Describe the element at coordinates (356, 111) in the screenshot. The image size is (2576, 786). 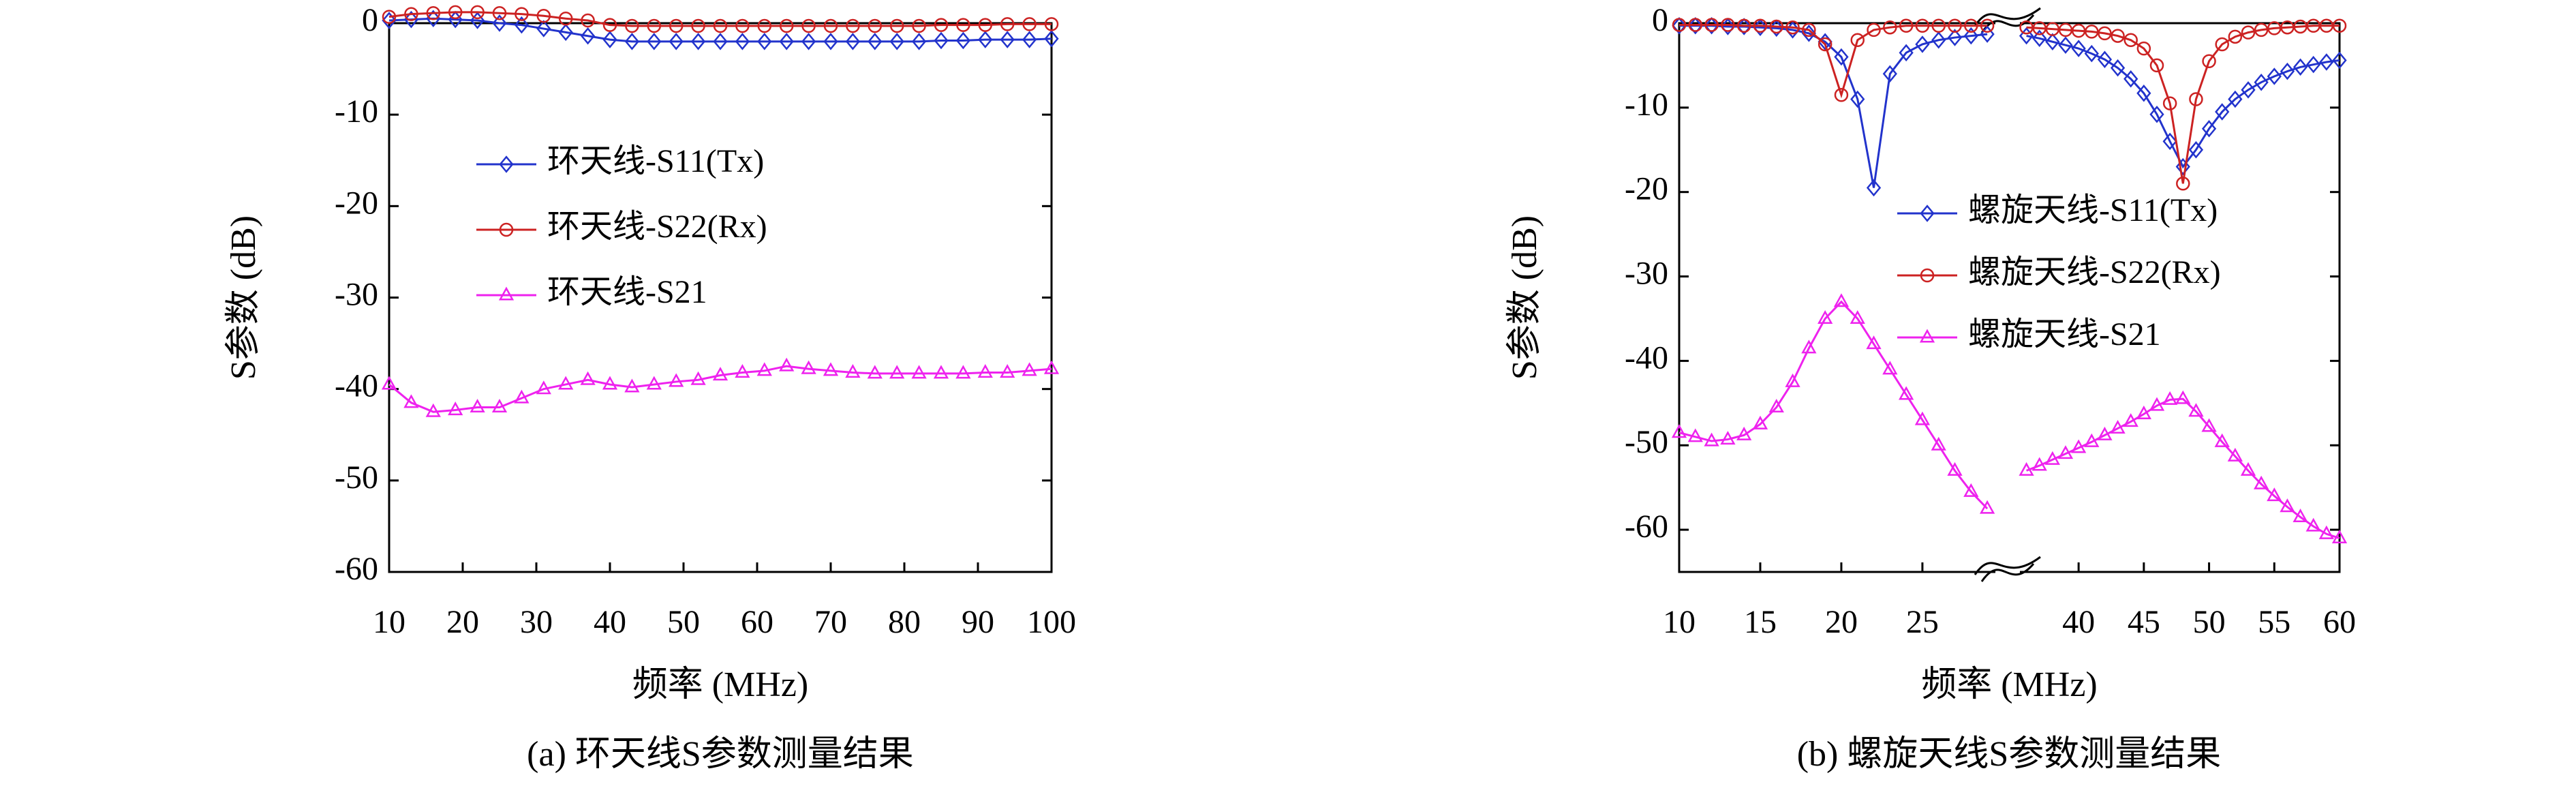
I see `y-tick-label: -10` at that location.